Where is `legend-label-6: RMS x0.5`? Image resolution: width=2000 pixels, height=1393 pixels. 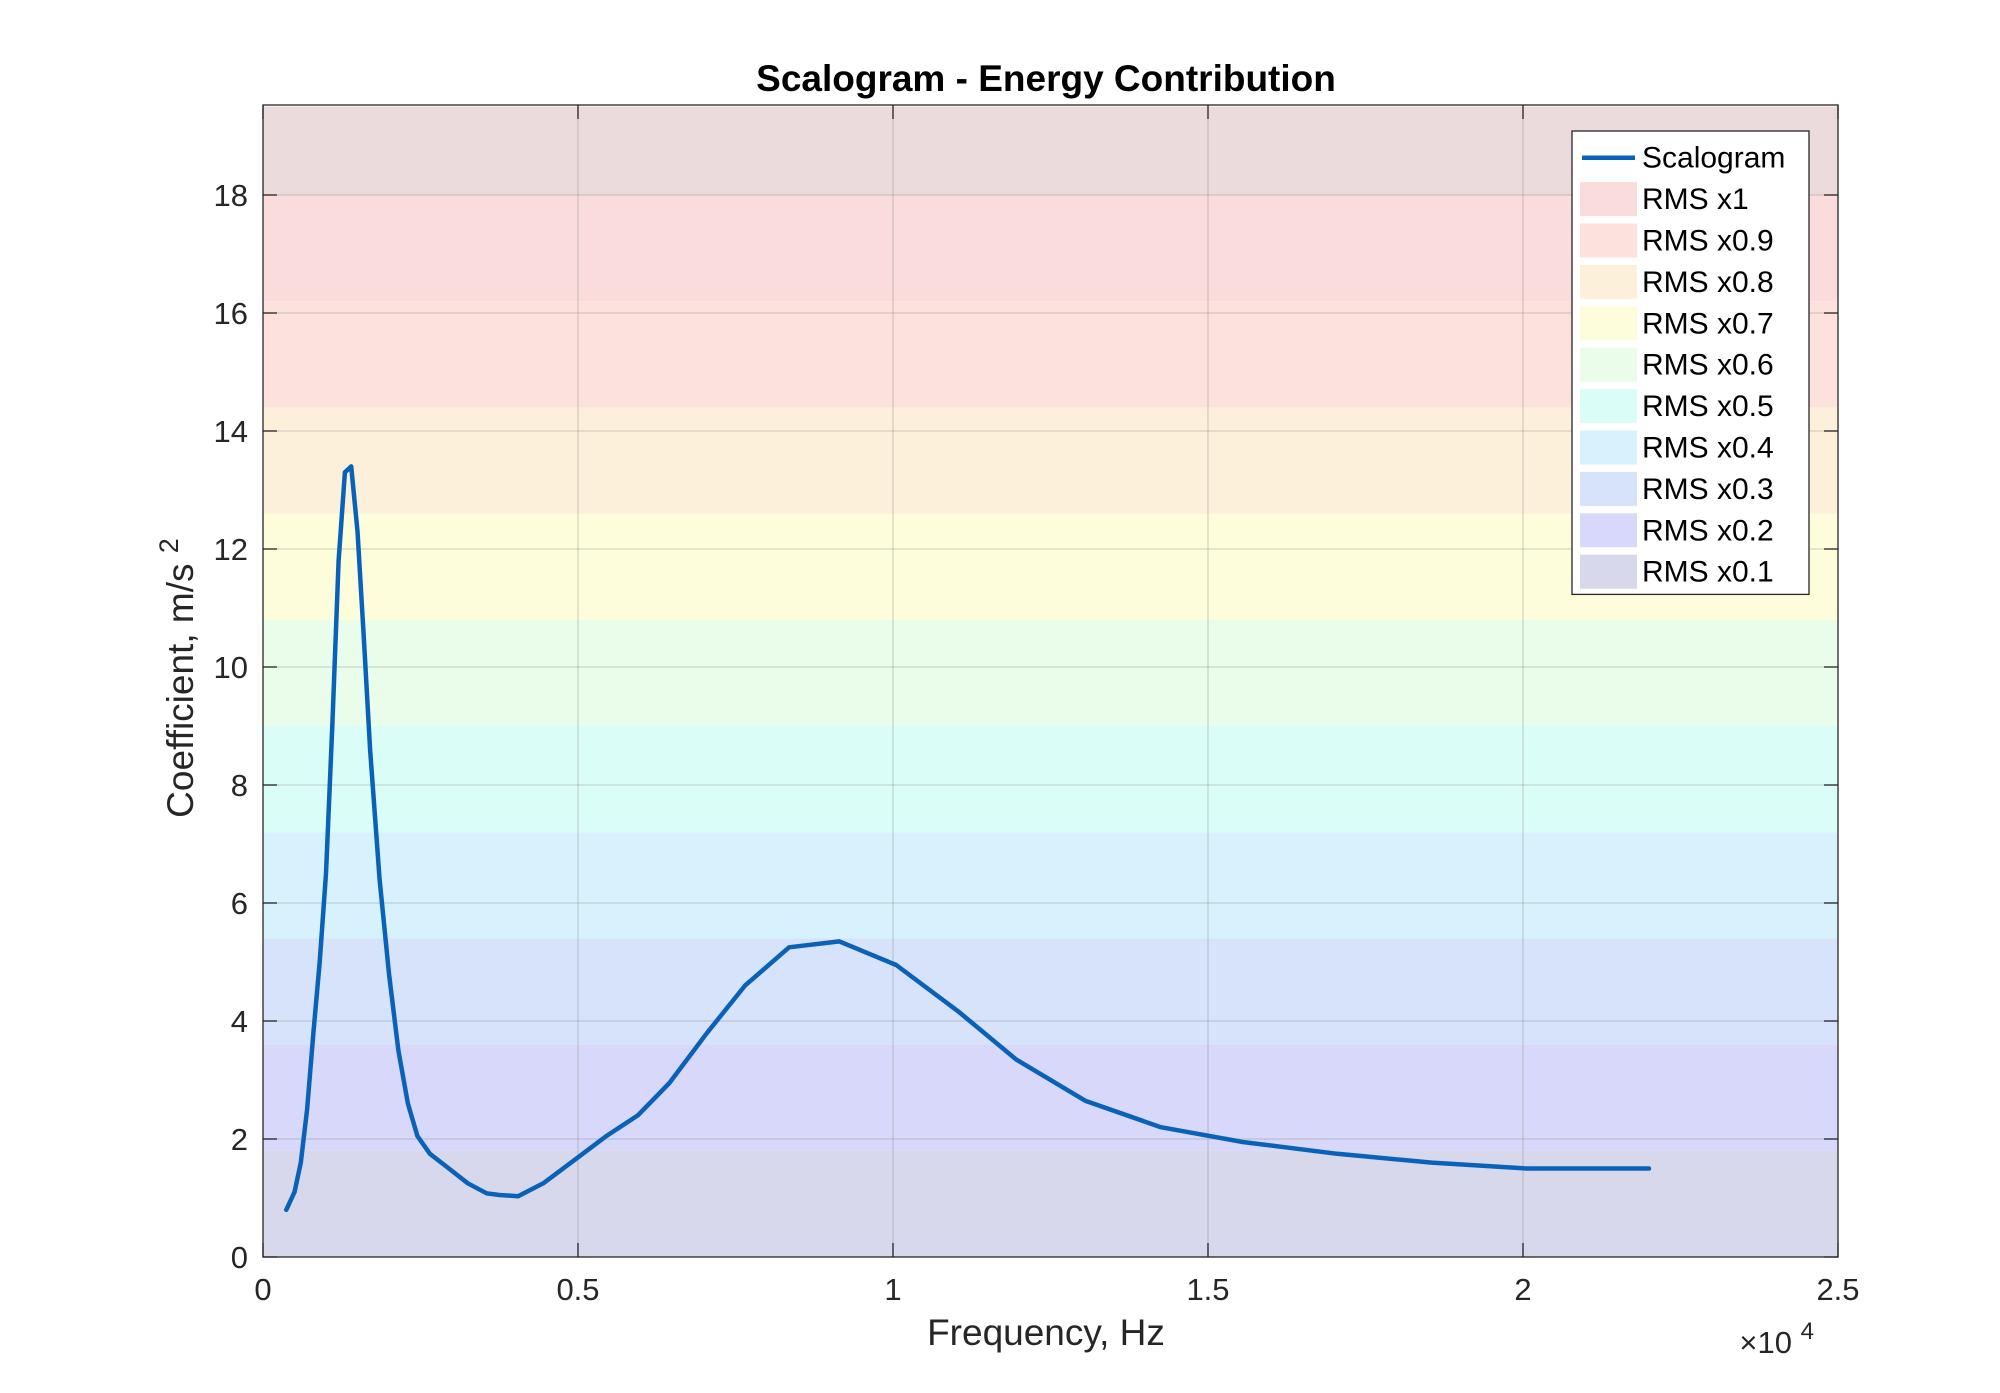
legend-label-6: RMS x0.5 is located at coordinates (1708, 406).